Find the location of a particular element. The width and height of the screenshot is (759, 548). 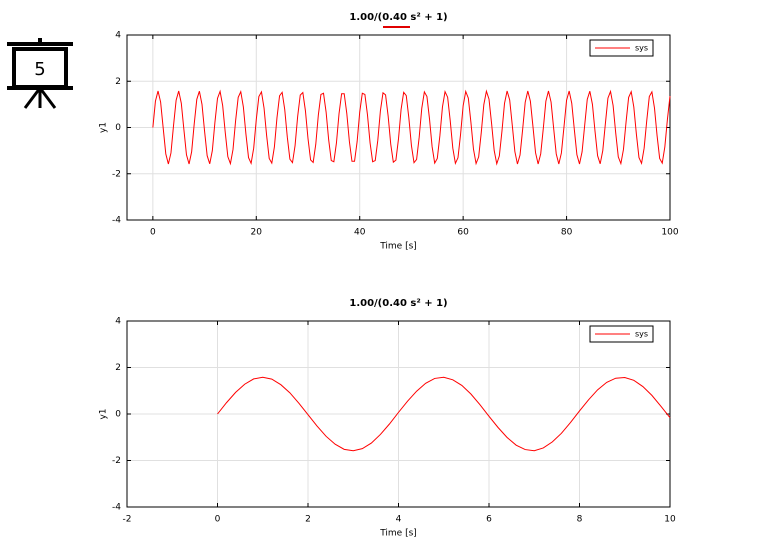

x-tick-label: 60 is located at coordinates (463, 233).